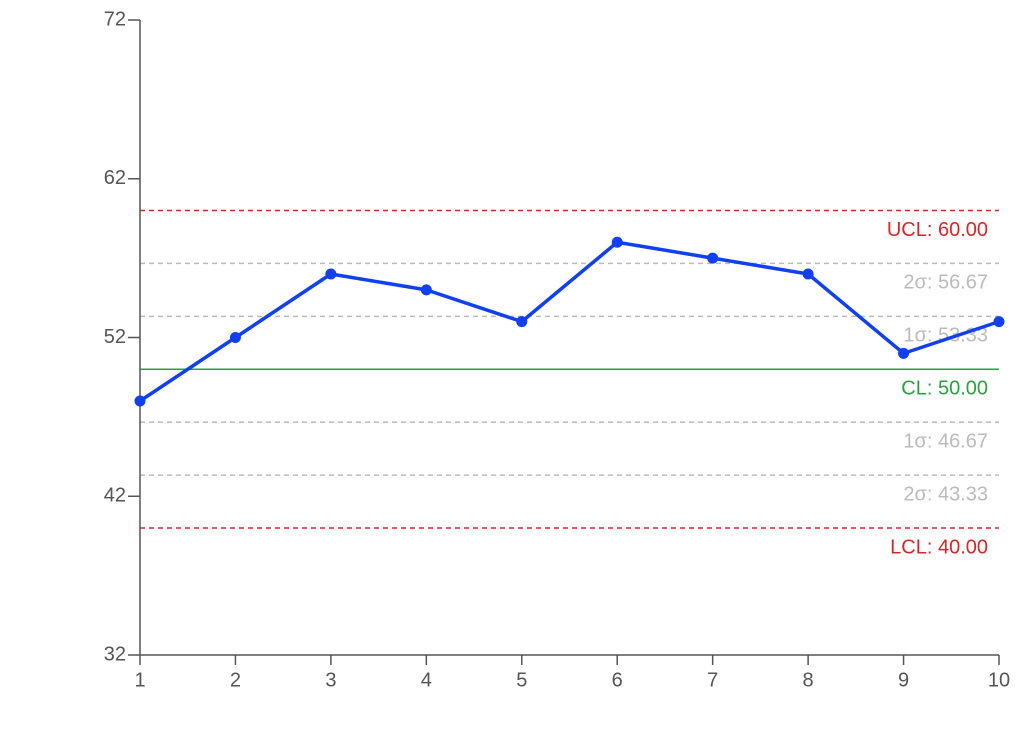 This screenshot has height=736, width=1020. Describe the element at coordinates (939, 547) in the screenshot. I see `control-label: LCL: 40.00` at that location.